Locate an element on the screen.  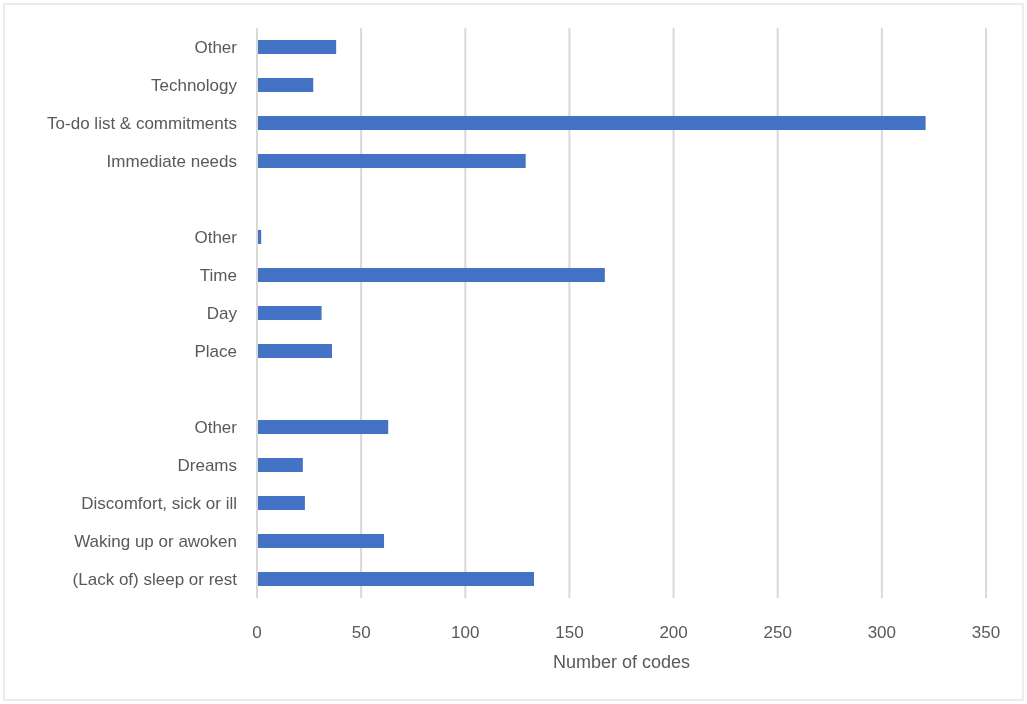
y-tick-label: Day is located at coordinates (222, 313).